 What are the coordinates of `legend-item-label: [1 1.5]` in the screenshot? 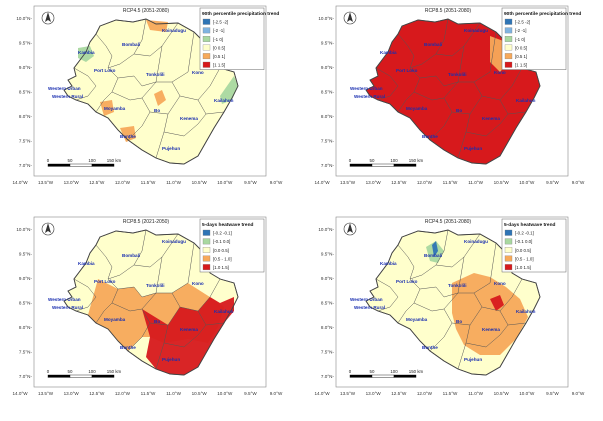 It's located at (521, 65).